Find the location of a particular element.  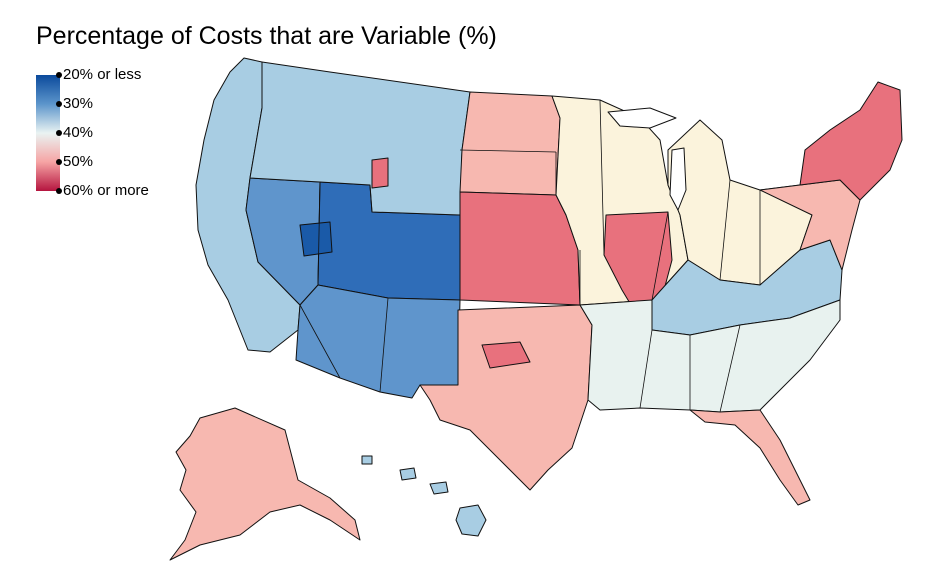

region-hawaii-kauai is located at coordinates (367, 460).